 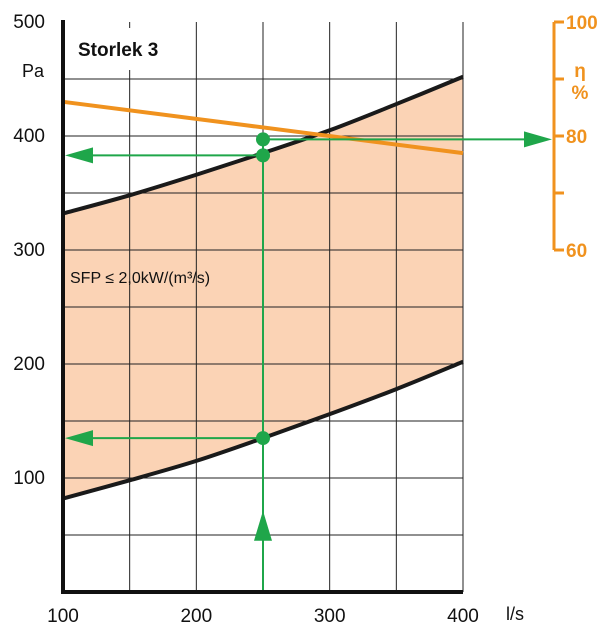 What do you see at coordinates (582, 23) in the screenshot?
I see `y2-tick-label: 100` at bounding box center [582, 23].